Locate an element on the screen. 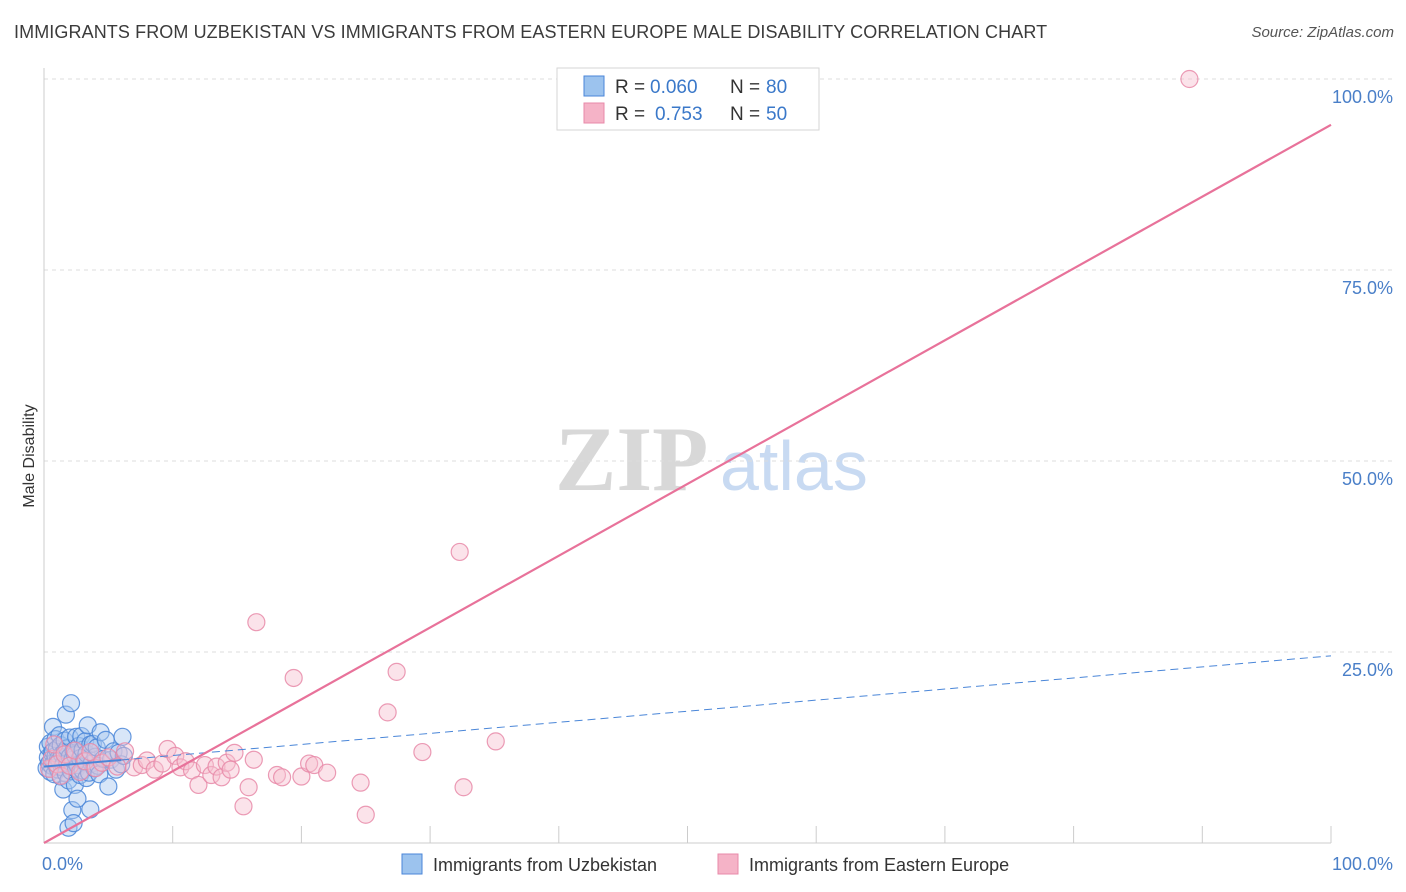  y-tick-label-3: 100.0% is located at coordinates (1362, 97).